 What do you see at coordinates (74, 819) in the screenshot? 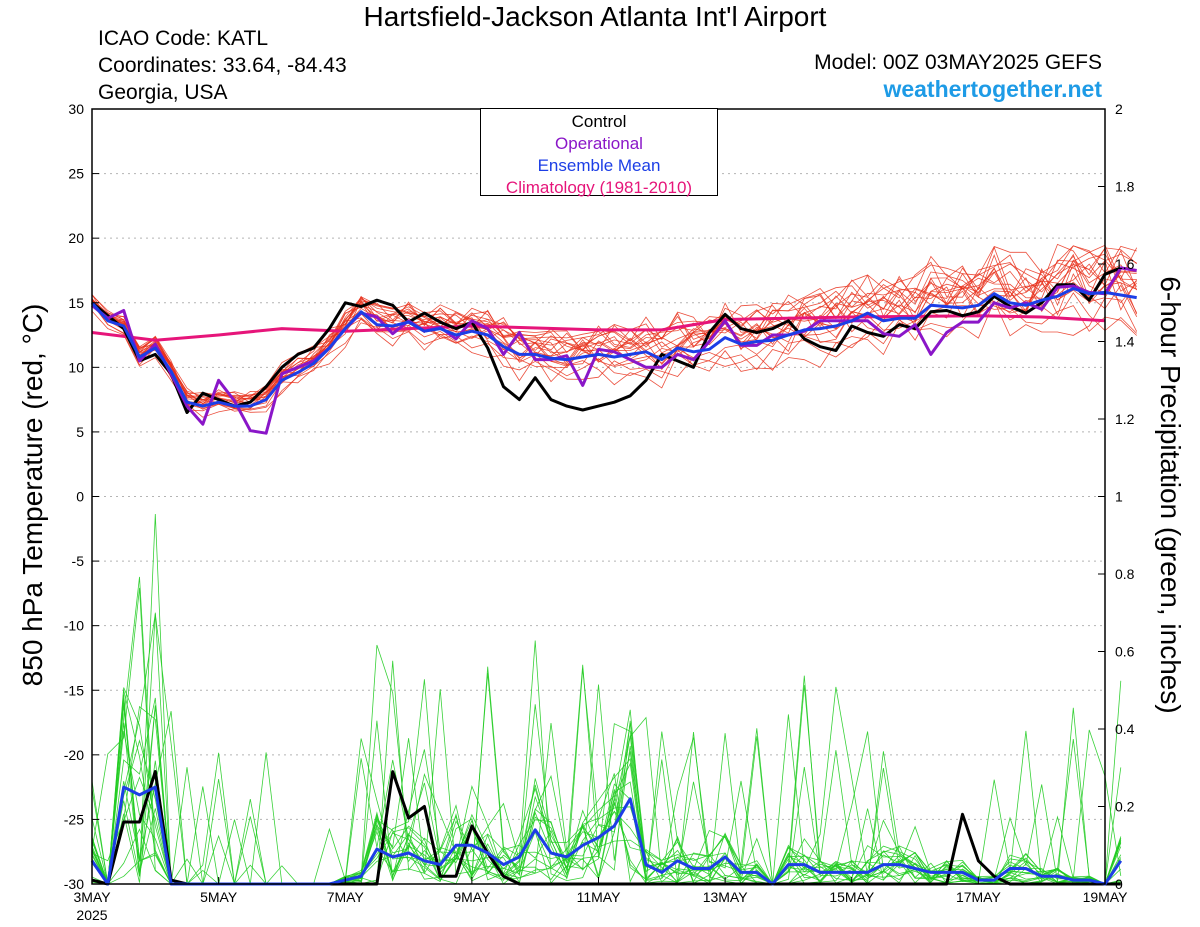
I see `left-tick-label: -25` at bounding box center [74, 819].